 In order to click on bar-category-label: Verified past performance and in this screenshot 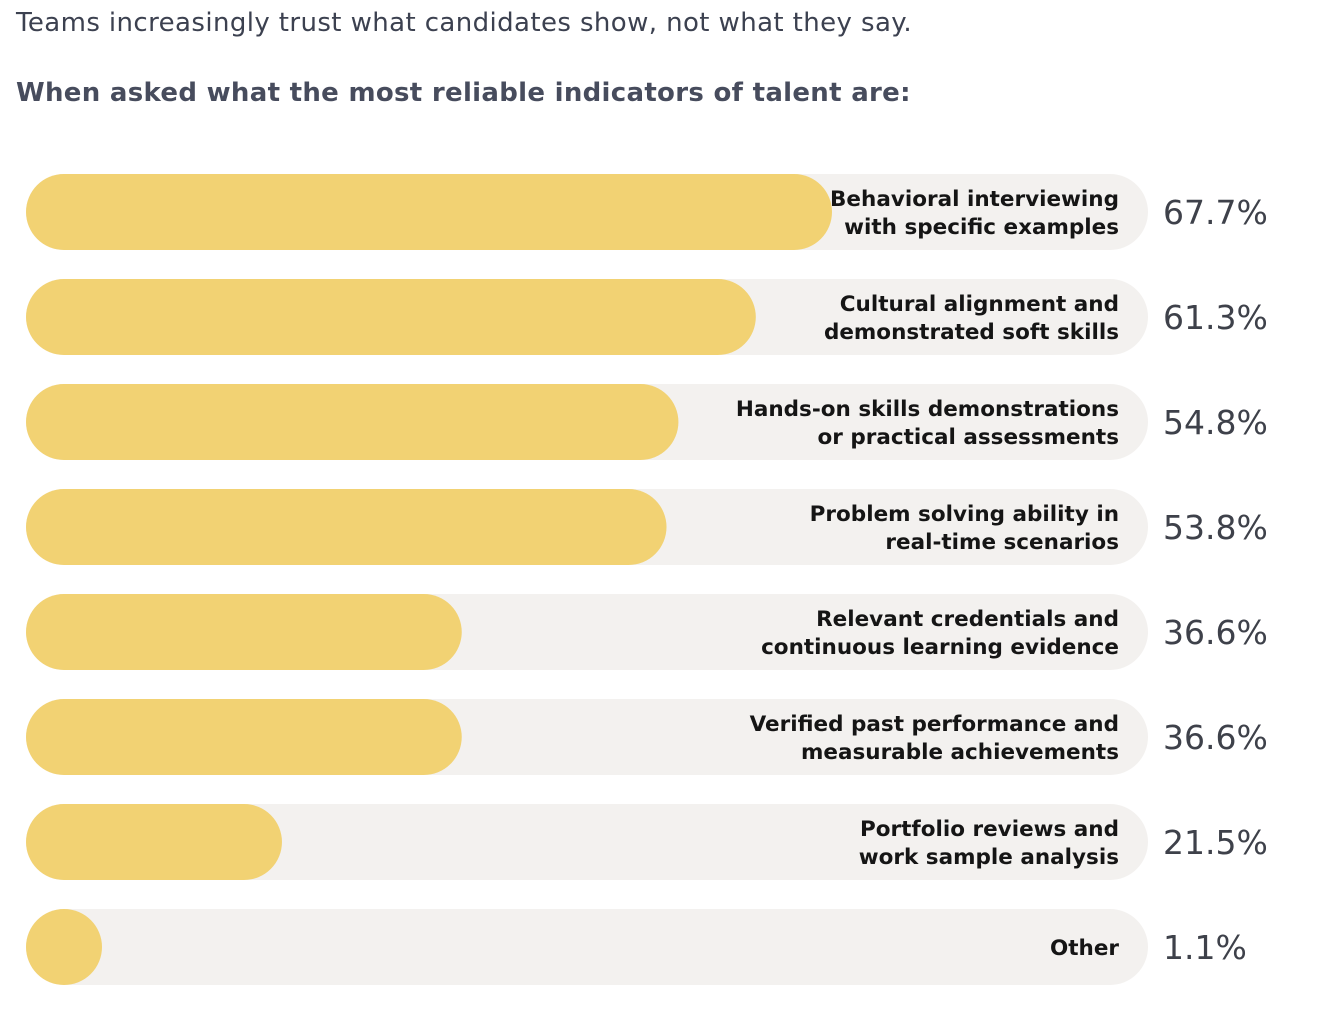, I will do `click(934, 724)`.